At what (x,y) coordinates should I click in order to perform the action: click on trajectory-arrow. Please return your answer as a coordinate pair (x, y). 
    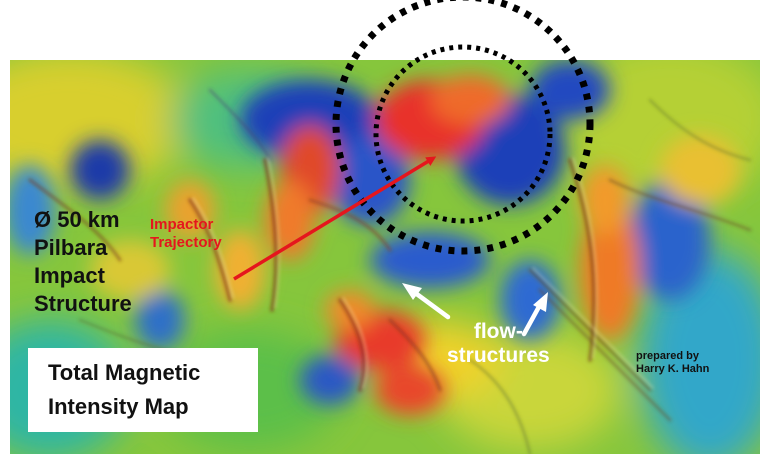
    Looking at the image, I should click on (335, 218).